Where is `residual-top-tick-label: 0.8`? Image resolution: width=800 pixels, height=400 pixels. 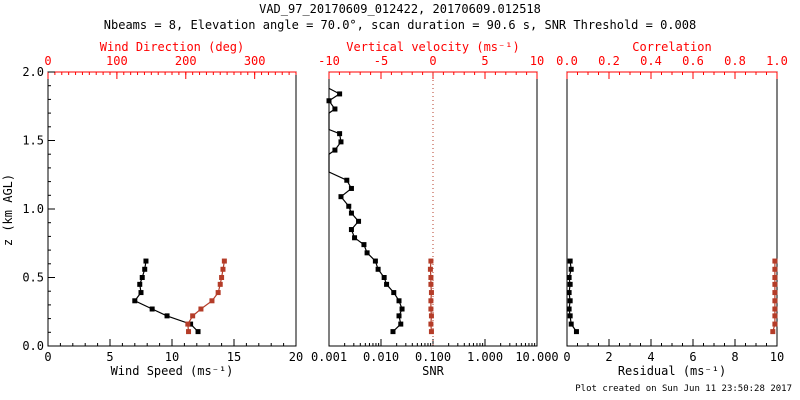
residual-top-tick-label: 0.8 is located at coordinates (735, 61).